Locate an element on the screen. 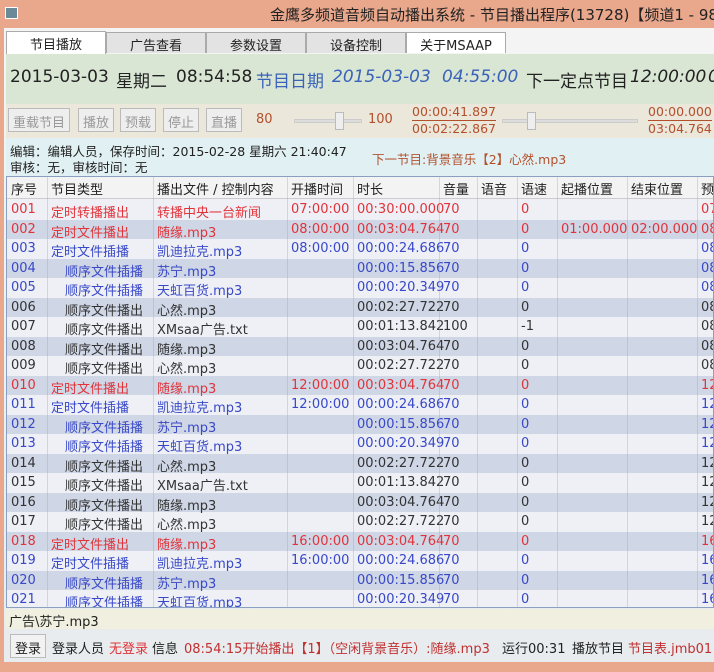  table-cell: 顺序文件播出 is located at coordinates (104, 350).